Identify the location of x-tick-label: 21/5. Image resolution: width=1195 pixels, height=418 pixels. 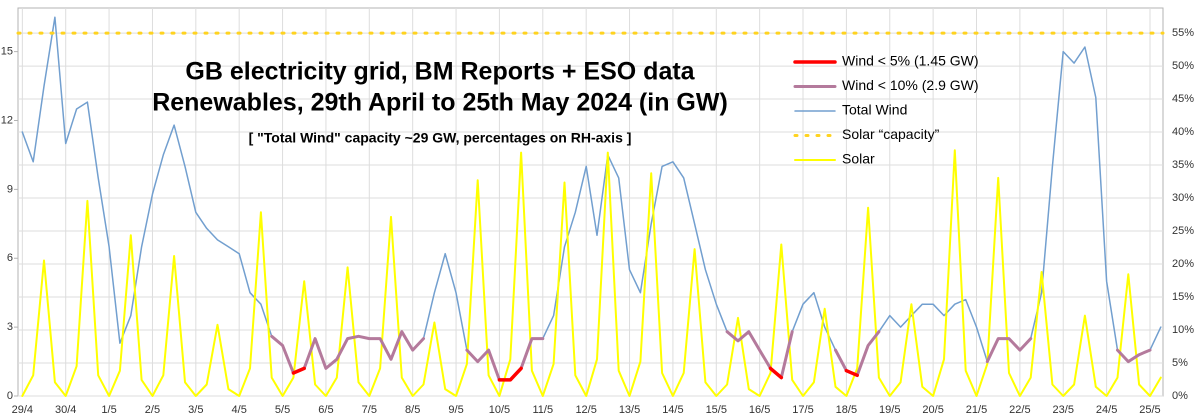
(976, 410).